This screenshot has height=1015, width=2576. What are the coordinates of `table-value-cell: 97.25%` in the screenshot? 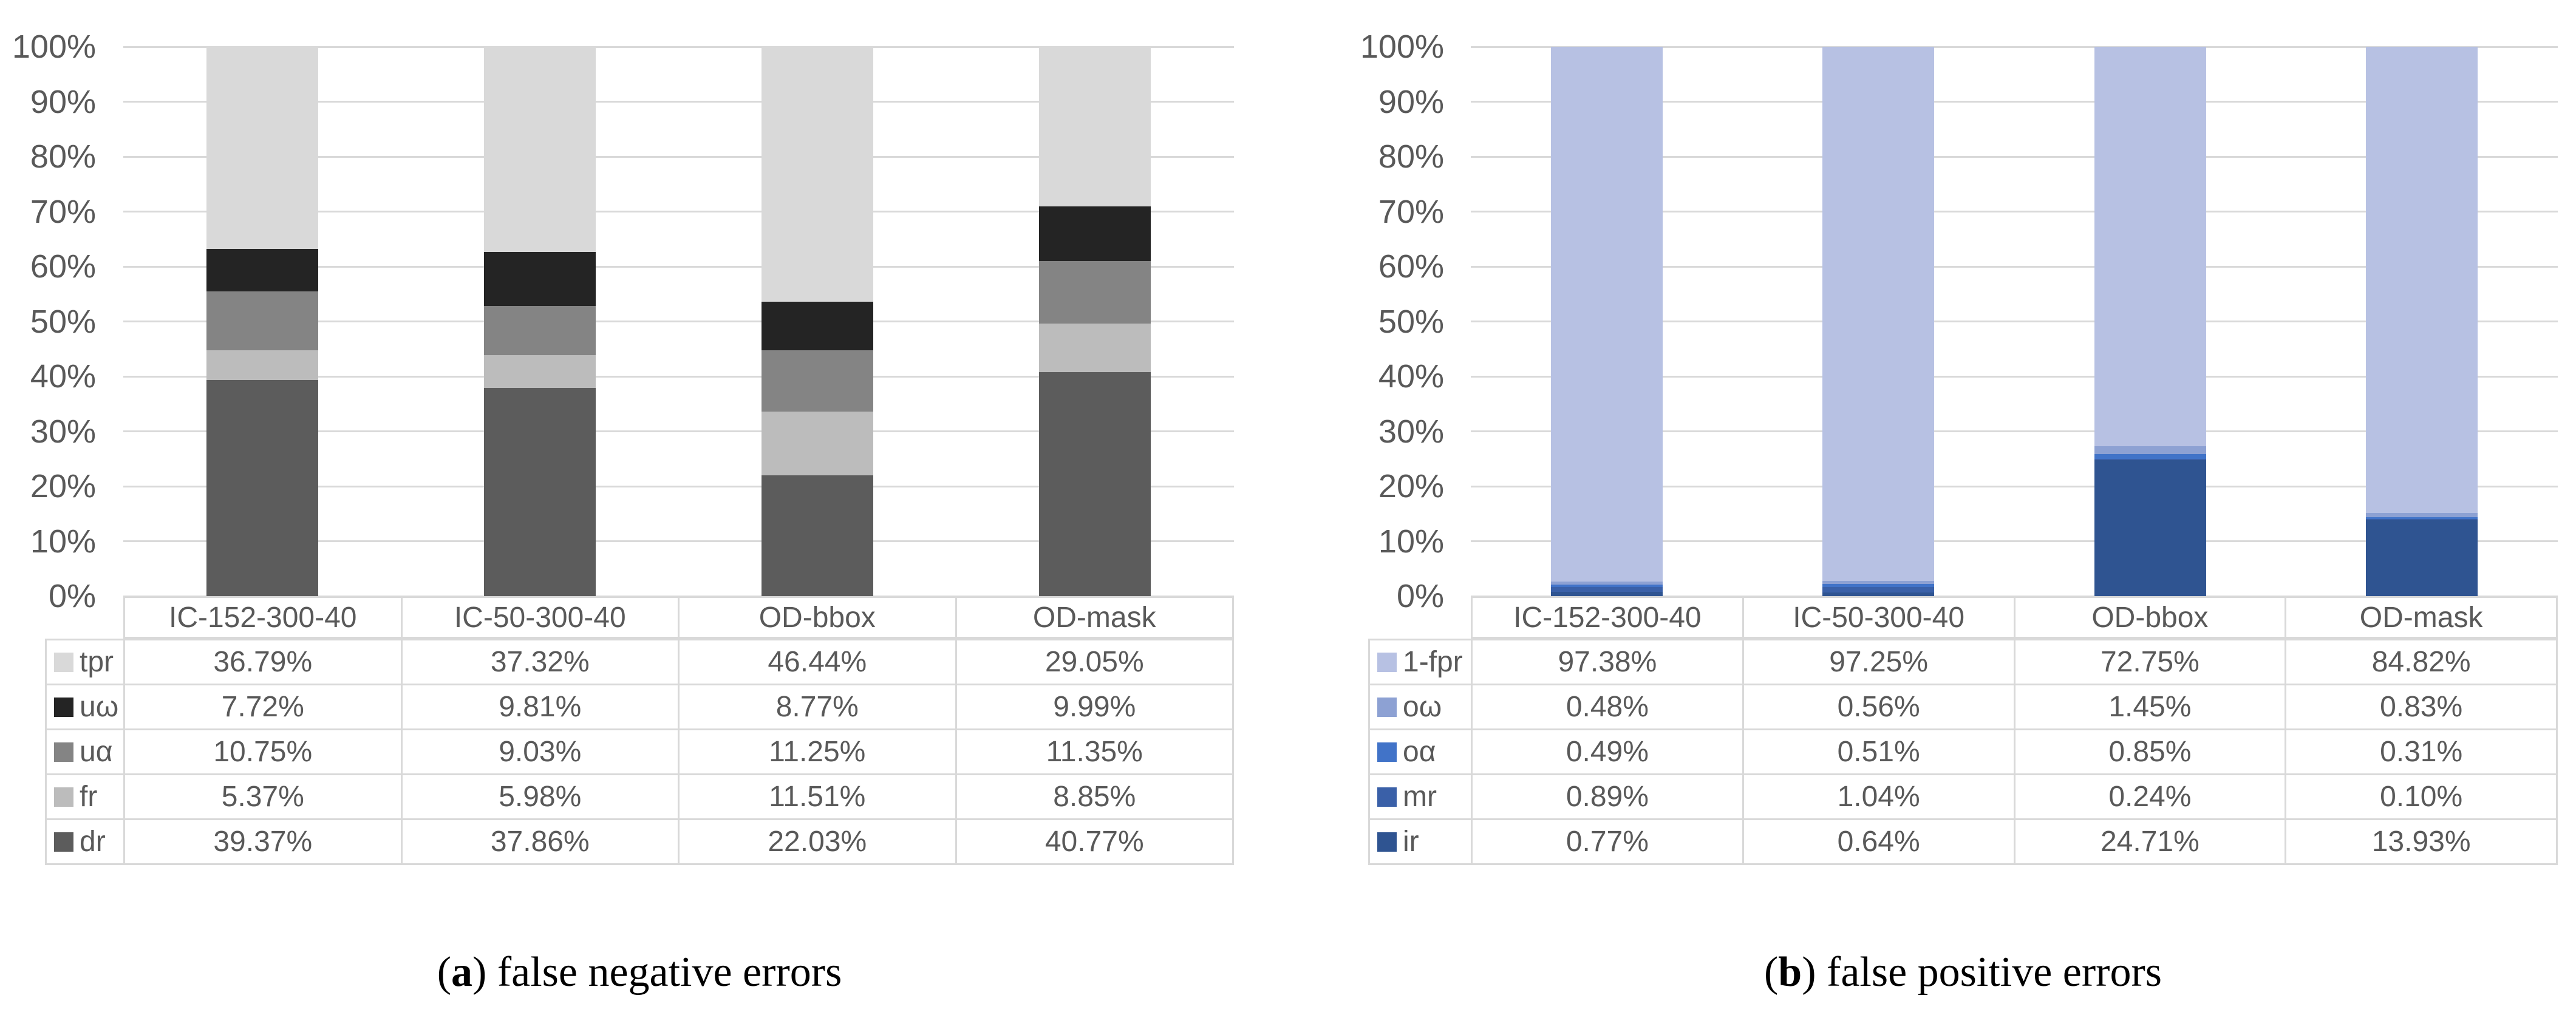 It's located at (1878, 662).